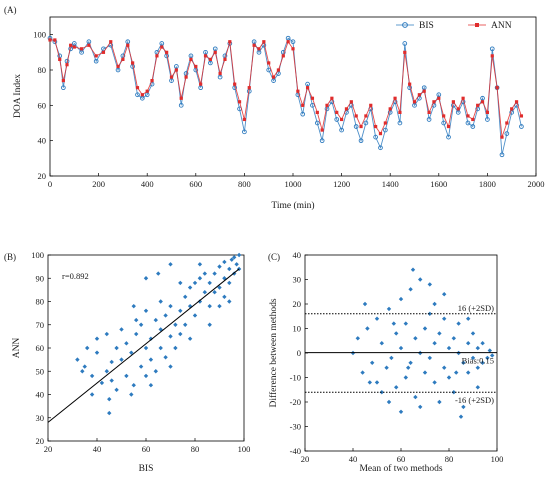 Image resolution: width=550 pixels, height=488 pixels. I want to click on x-tick-label: 1400, so click(390, 184).